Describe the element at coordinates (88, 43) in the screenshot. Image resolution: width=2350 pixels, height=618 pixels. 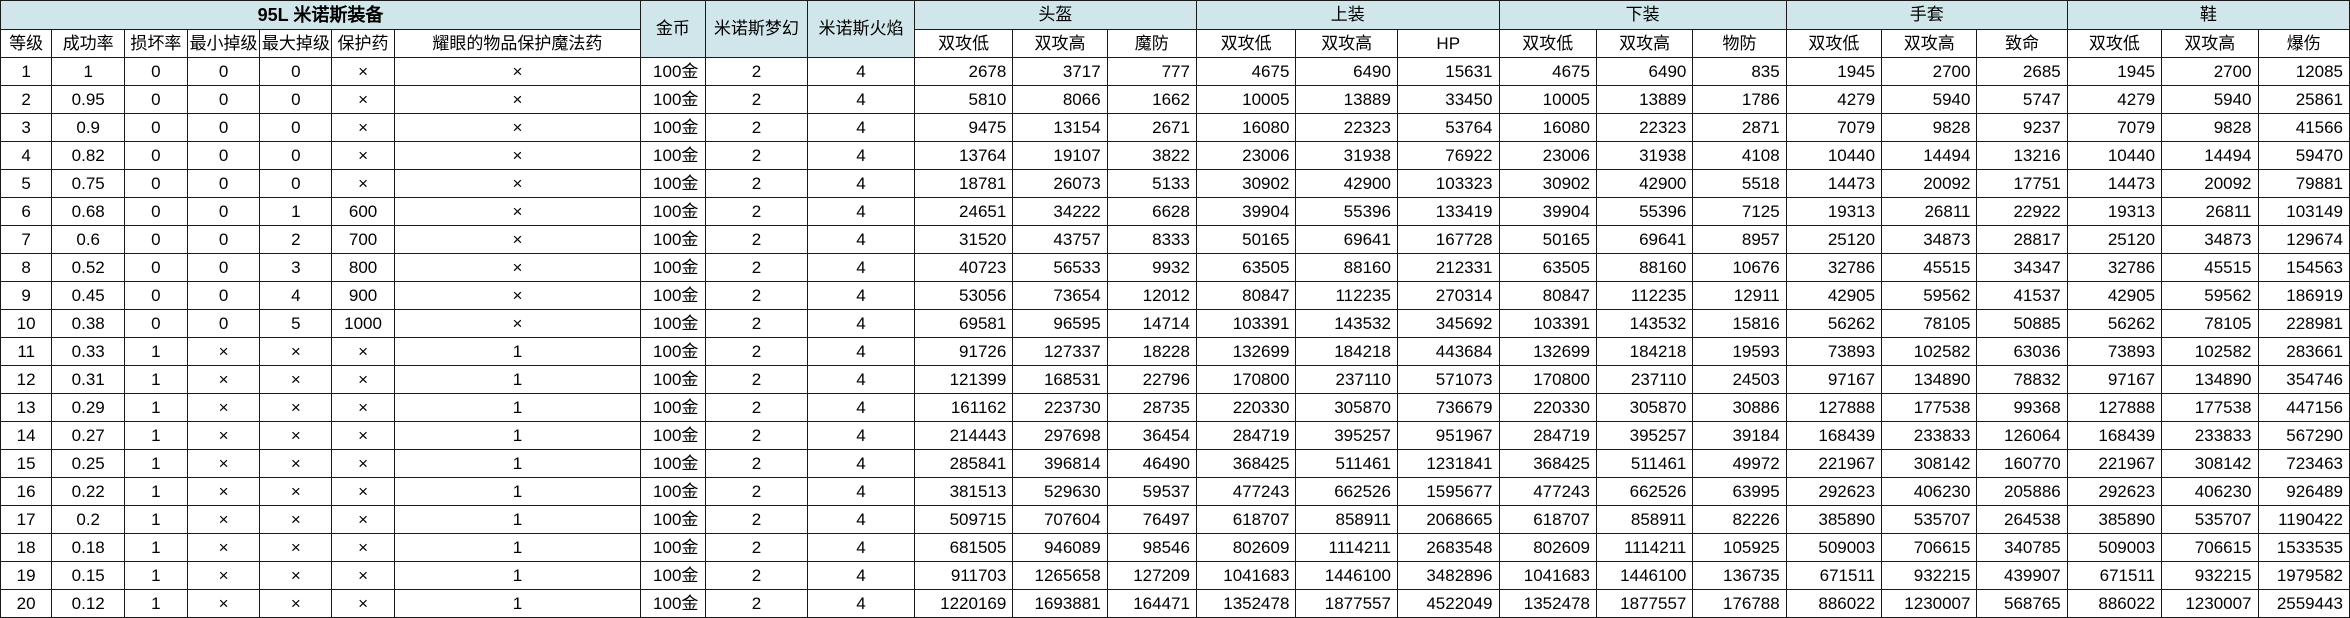
I see `col-header-success-rate: 成功率` at that location.